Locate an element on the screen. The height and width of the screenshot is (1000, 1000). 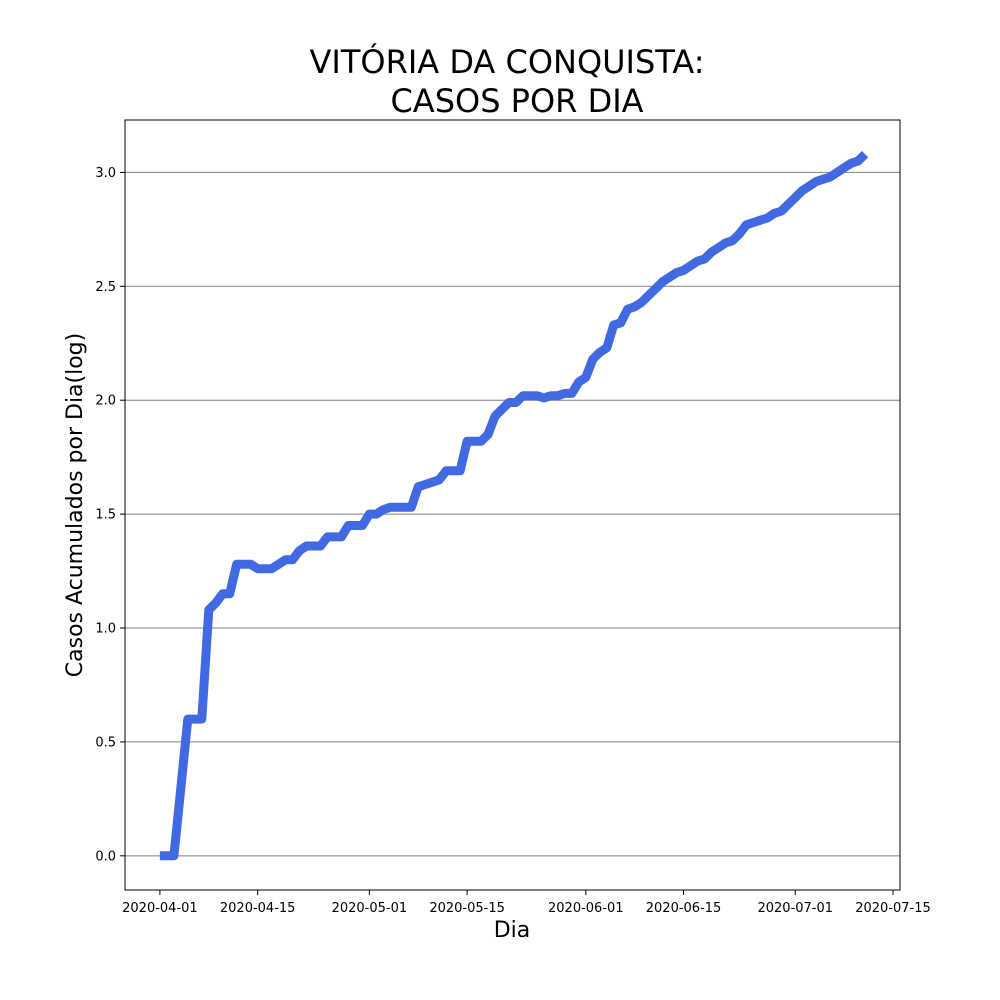
y-axis: 0.0 0.5 1.0 1.5 2.0 2.5 3.0 is located at coordinates (110, 515).